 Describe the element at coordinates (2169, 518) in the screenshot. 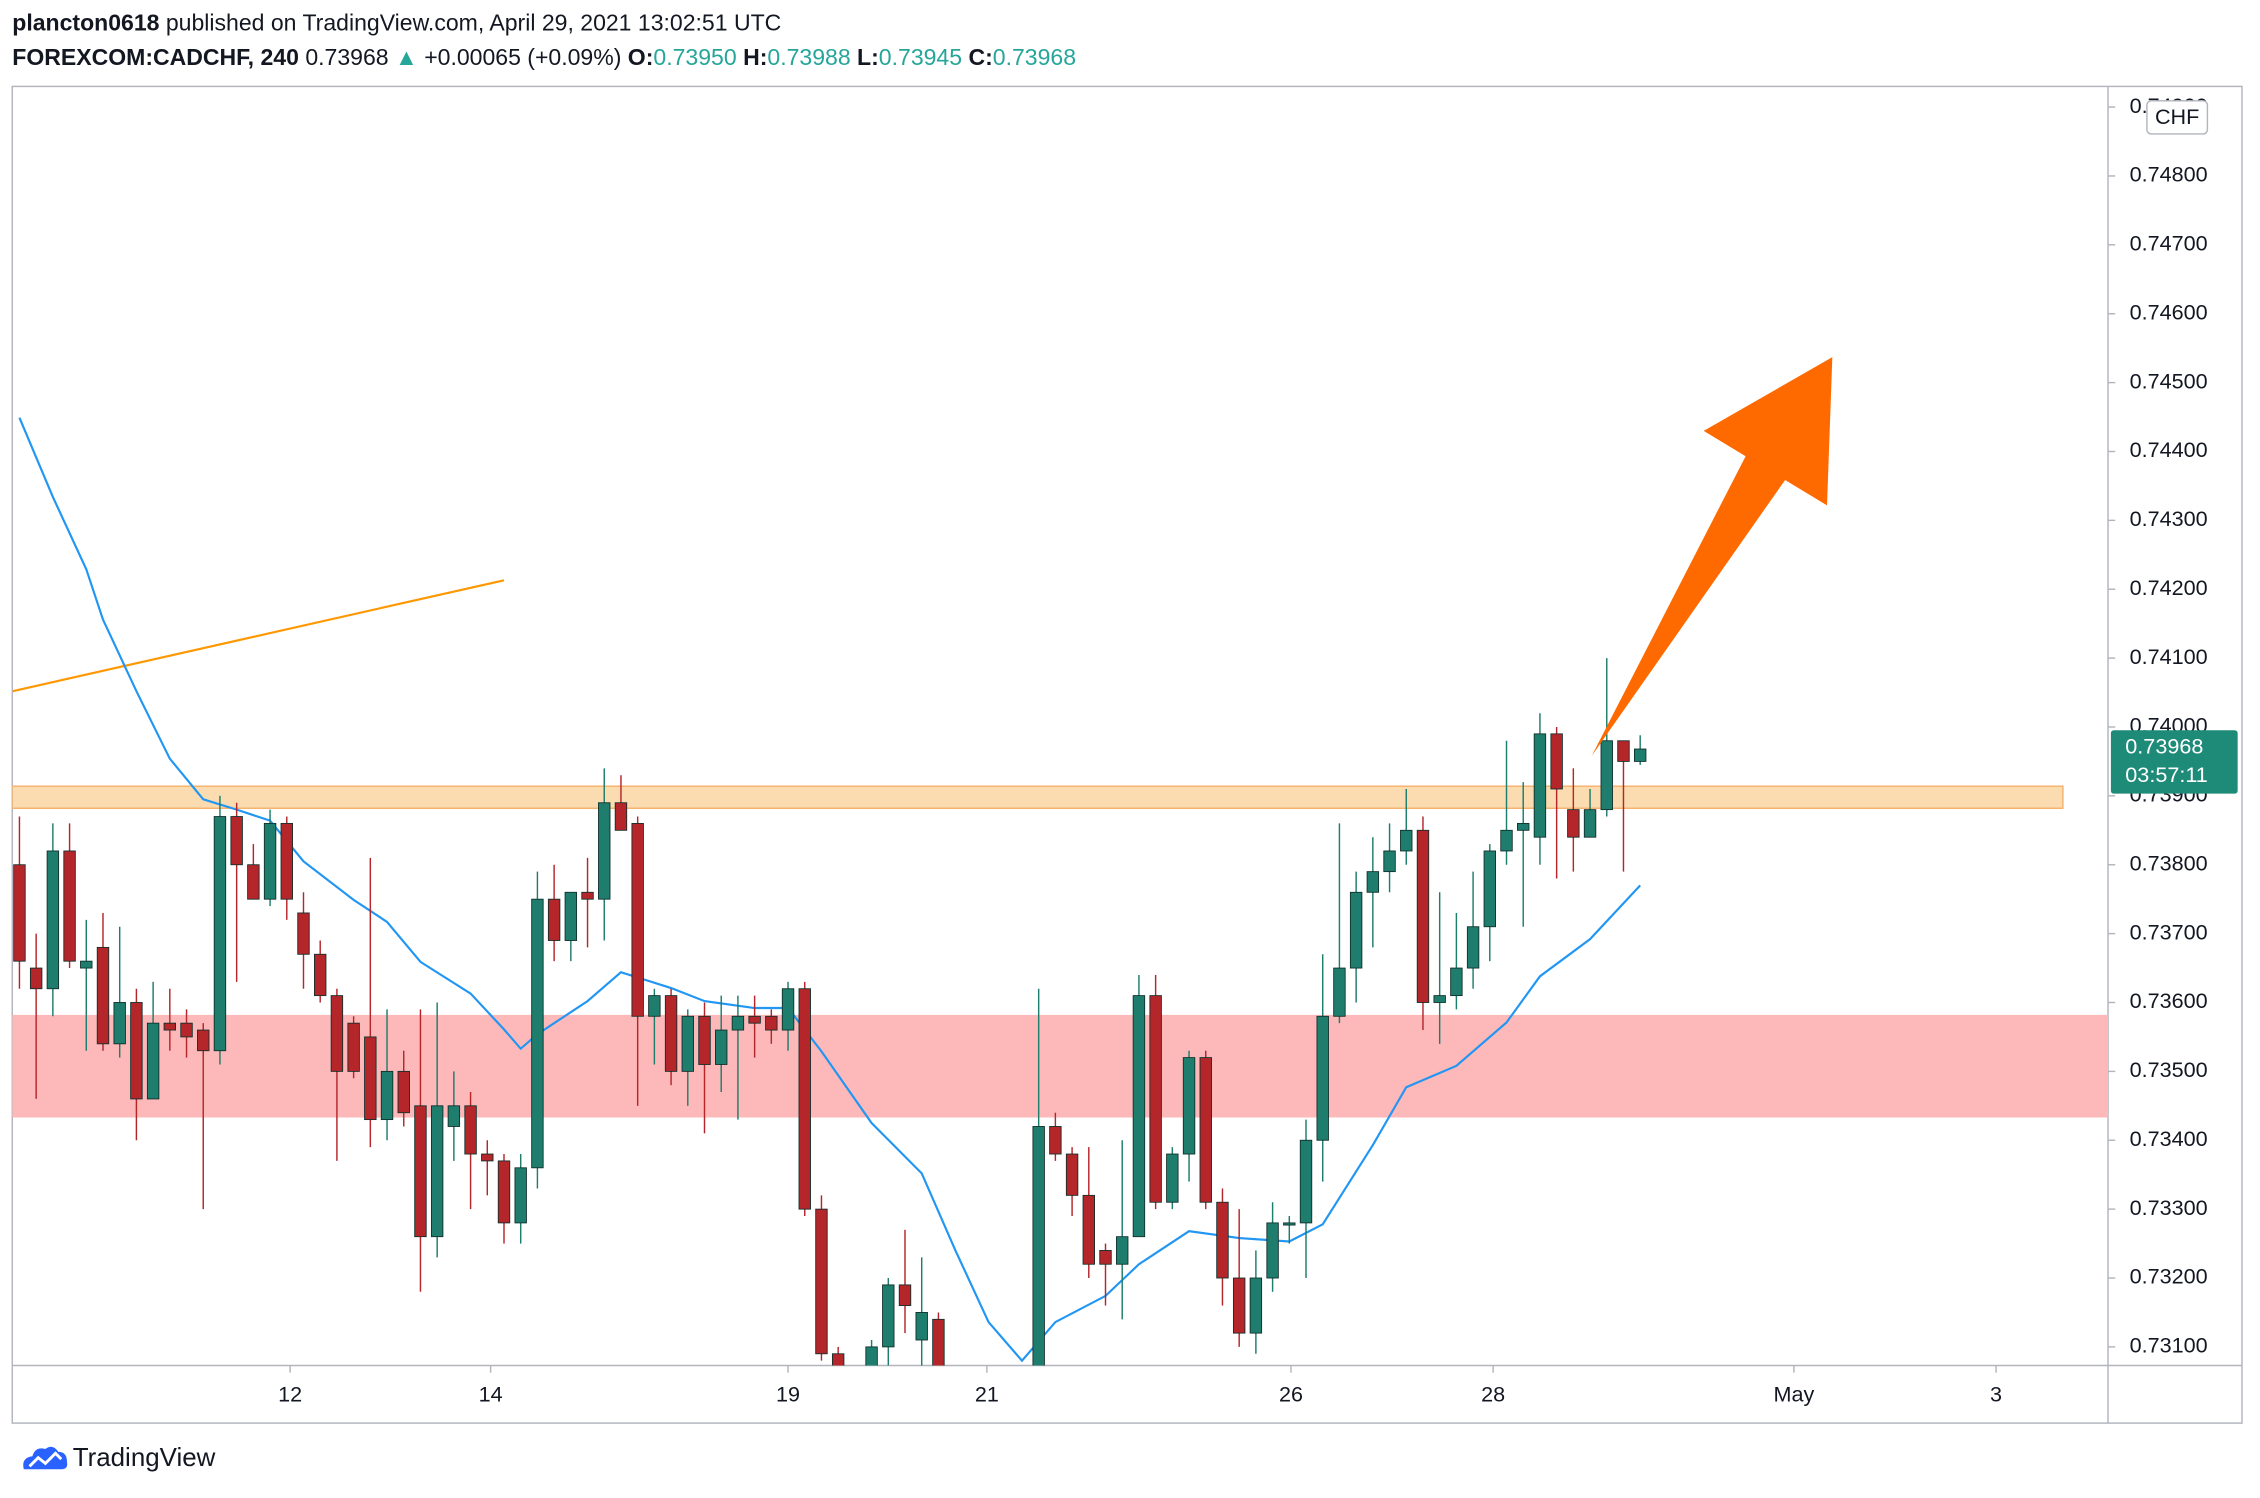

I see `y-tick-label: 0.74300` at that location.